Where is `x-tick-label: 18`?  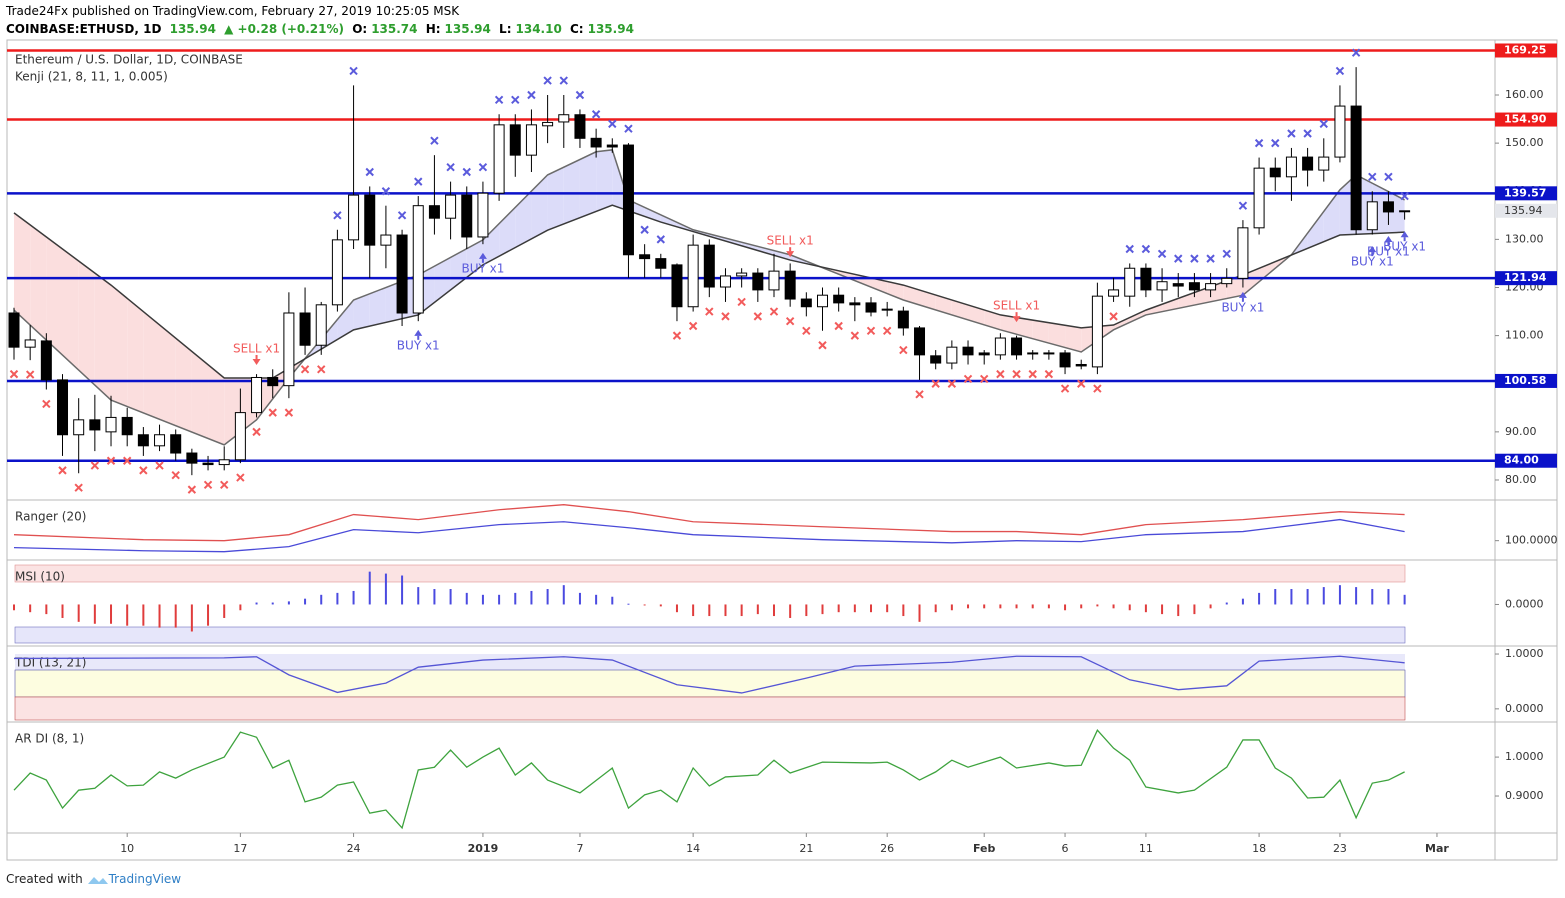 x-tick-label: 18 is located at coordinates (1259, 848).